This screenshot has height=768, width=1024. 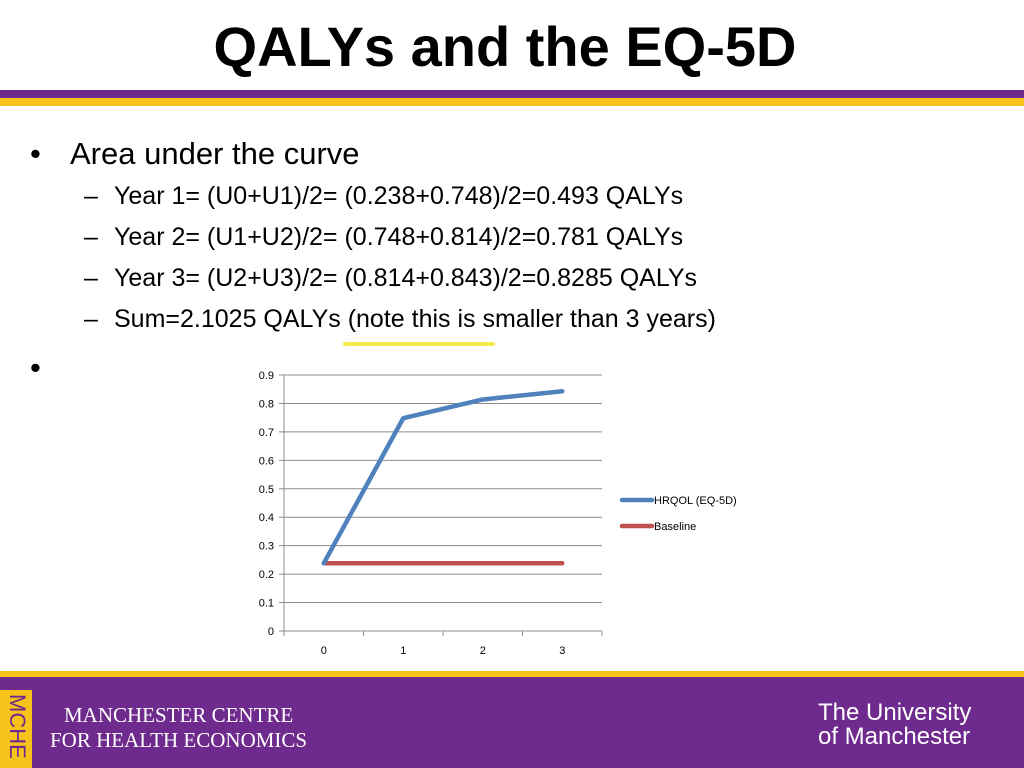 What do you see at coordinates (675, 527) in the screenshot?
I see `legend-label-baseline: Baseline` at bounding box center [675, 527].